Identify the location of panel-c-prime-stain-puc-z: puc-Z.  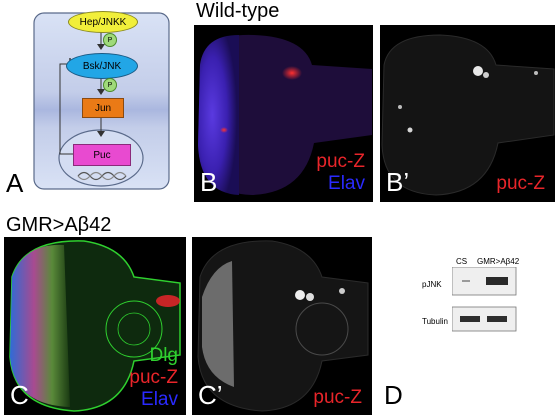
(337, 397).